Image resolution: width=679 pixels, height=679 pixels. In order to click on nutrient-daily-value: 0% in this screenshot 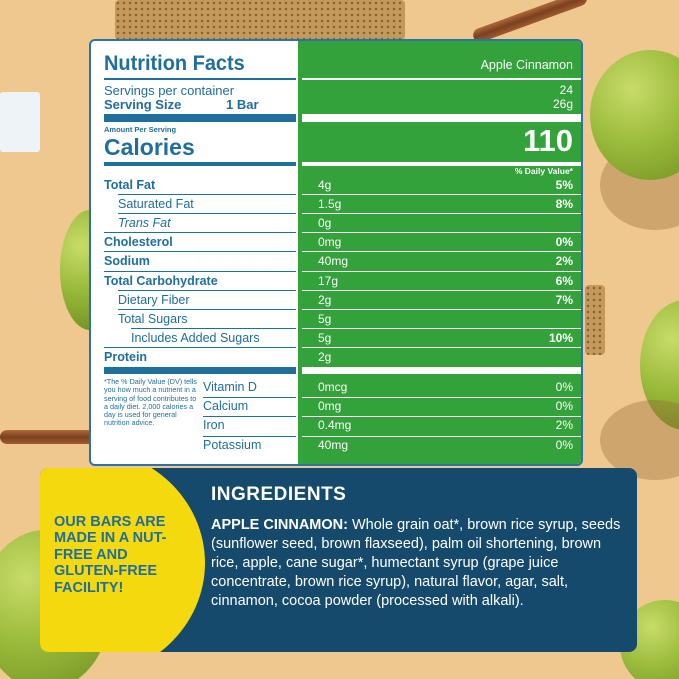, I will do `click(564, 242)`.